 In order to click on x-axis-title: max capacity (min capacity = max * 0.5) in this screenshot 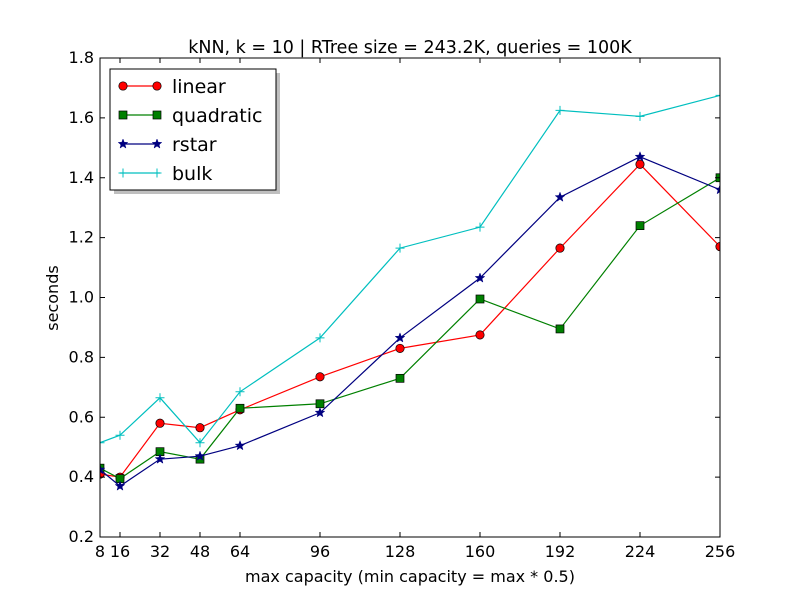, I will do `click(410, 576)`.